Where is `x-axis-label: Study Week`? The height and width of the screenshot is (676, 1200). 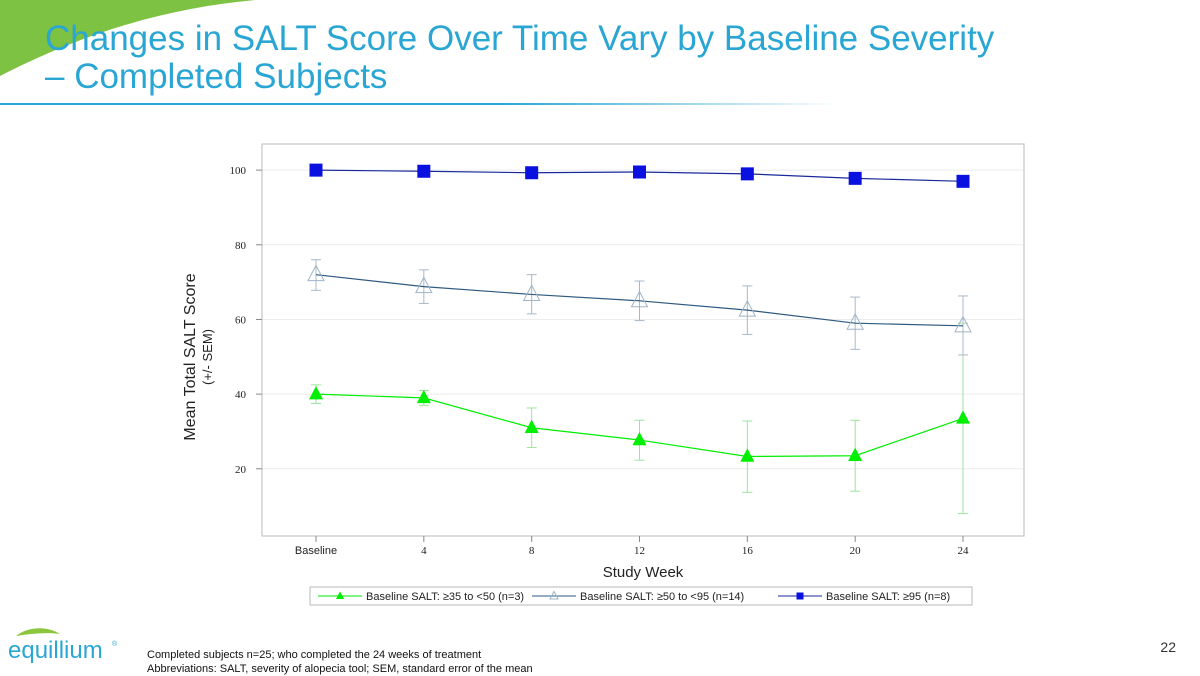 x-axis-label: Study Week is located at coordinates (643, 572).